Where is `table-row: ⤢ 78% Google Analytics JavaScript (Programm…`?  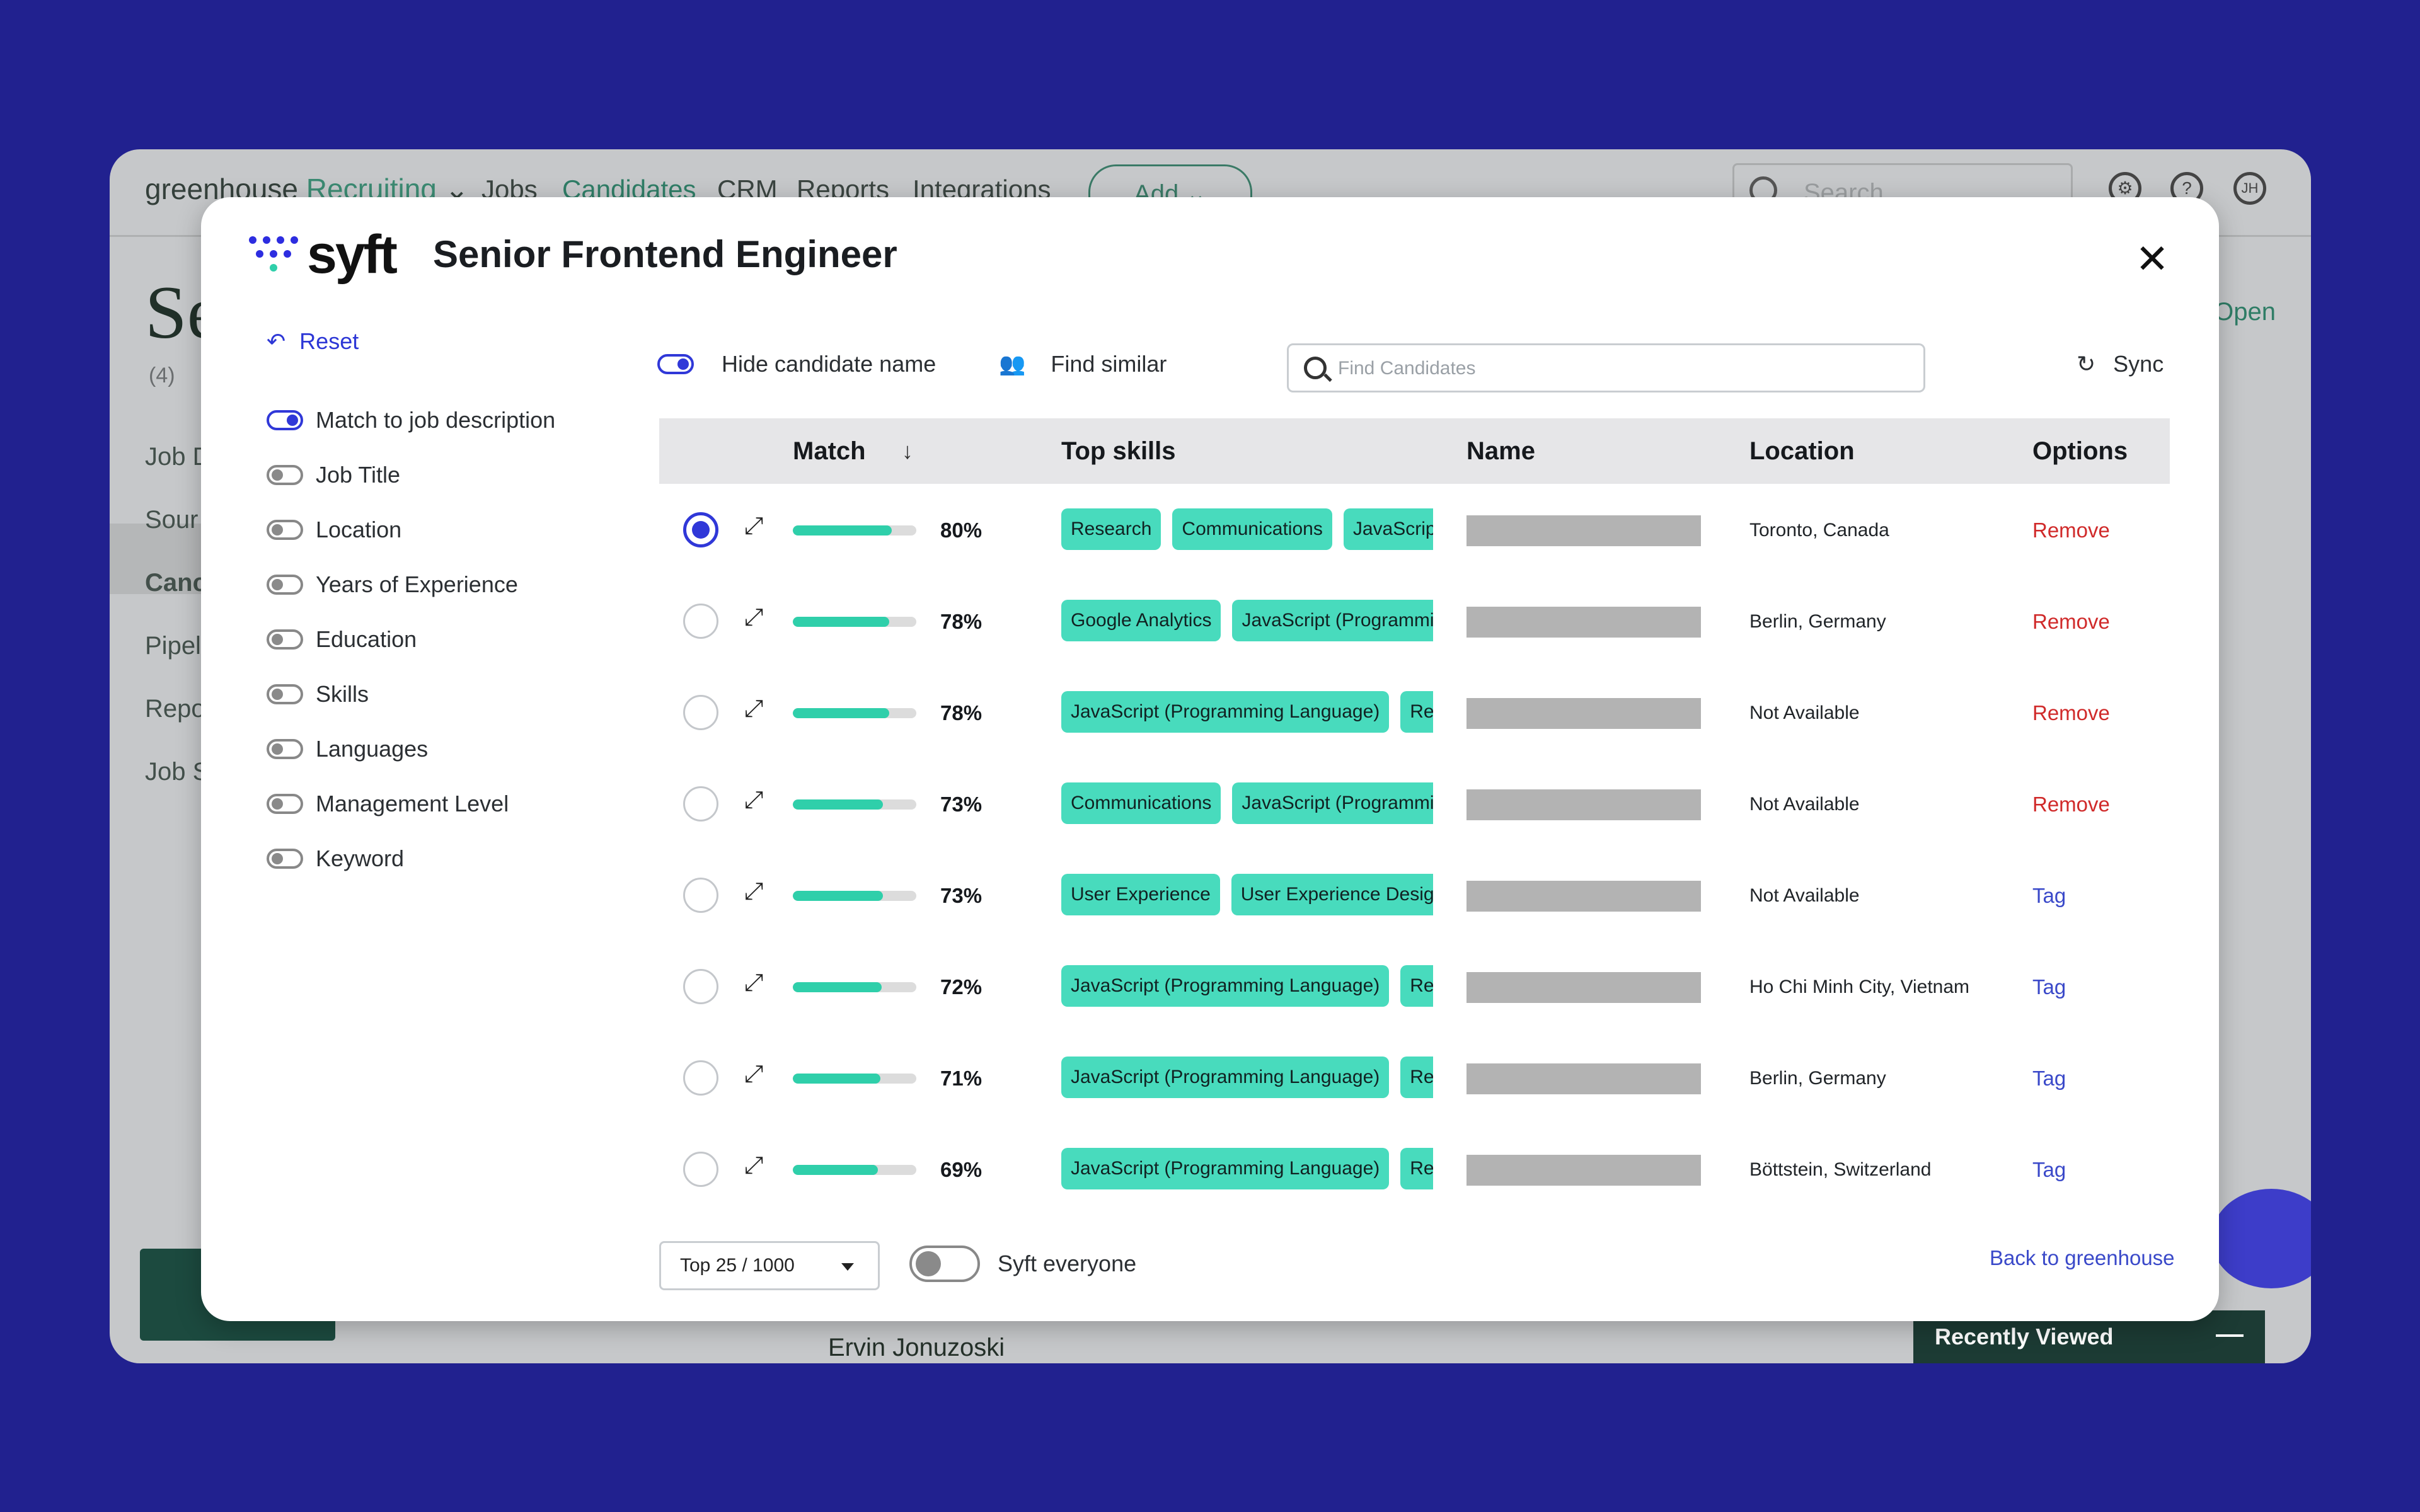
table-row: ⤢ 78% Google Analytics JavaScript (Programm… is located at coordinates (1414, 621).